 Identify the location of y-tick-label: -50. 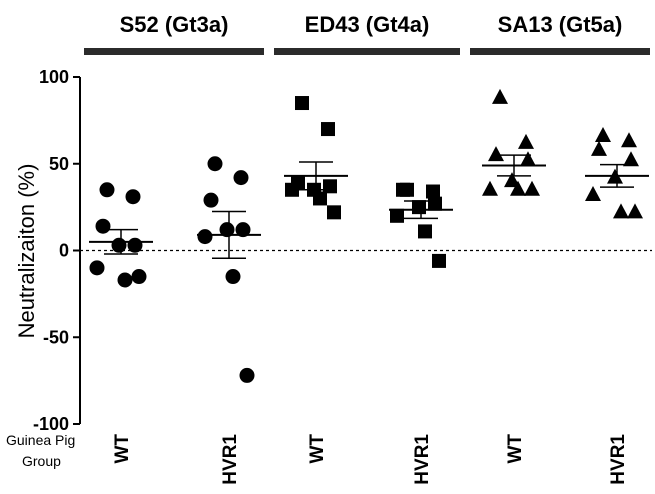
(56, 337).